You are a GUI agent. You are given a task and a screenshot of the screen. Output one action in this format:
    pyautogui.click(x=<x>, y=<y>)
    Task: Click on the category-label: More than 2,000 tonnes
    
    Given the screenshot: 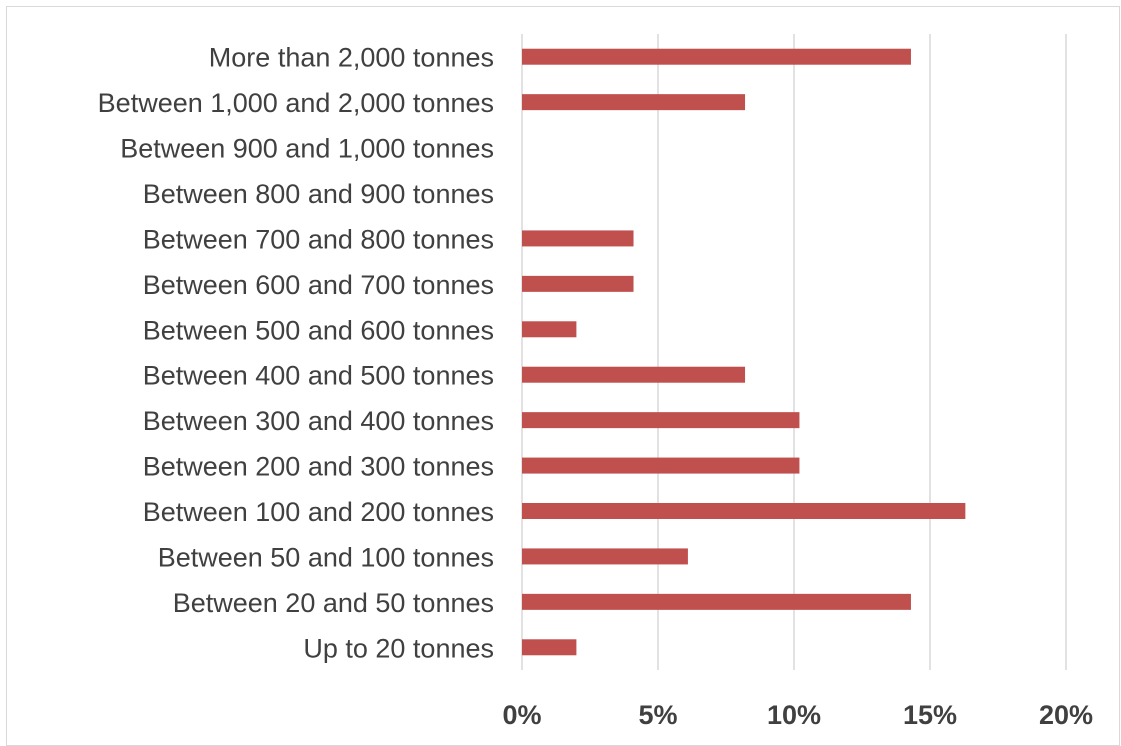 What is the action you would take?
    pyautogui.click(x=351, y=58)
    